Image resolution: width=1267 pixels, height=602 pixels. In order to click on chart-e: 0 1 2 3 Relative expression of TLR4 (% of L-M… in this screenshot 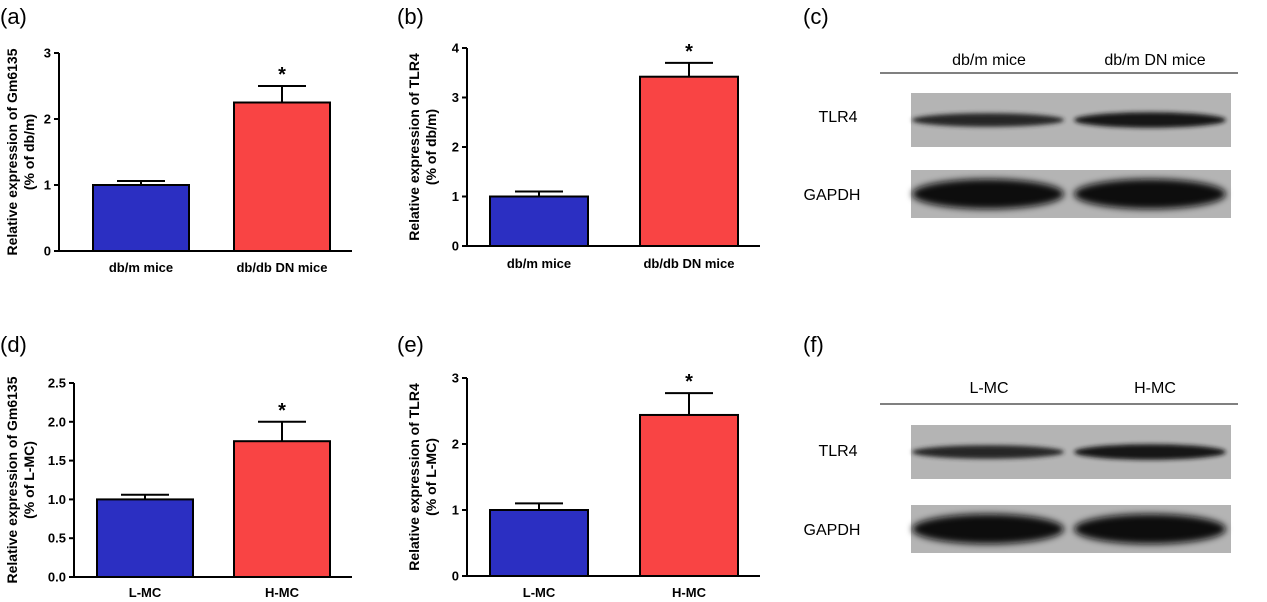, I will do `click(583, 485)`.